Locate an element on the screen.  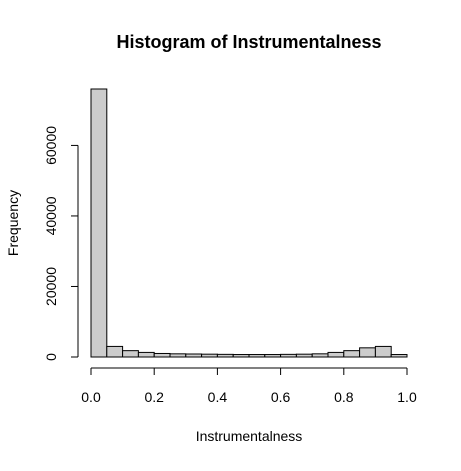
x-tick-label: 0.6 is located at coordinates (281, 397).